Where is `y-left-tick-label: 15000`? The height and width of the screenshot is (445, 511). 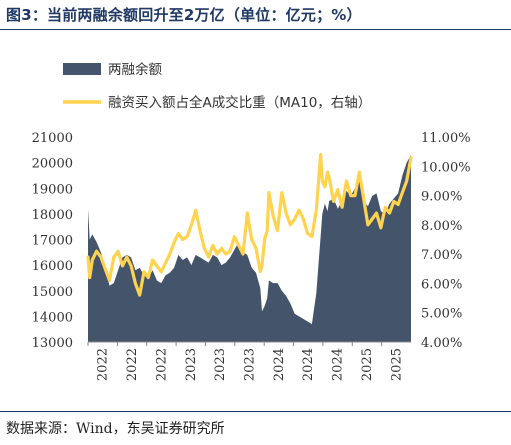 y-left-tick-label: 15000 is located at coordinates (52, 292).